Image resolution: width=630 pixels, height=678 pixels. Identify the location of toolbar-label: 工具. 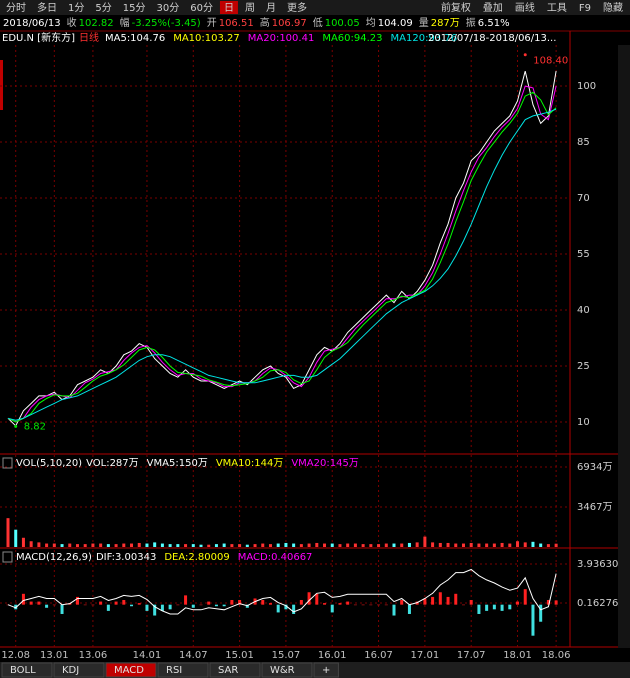
(557, 8).